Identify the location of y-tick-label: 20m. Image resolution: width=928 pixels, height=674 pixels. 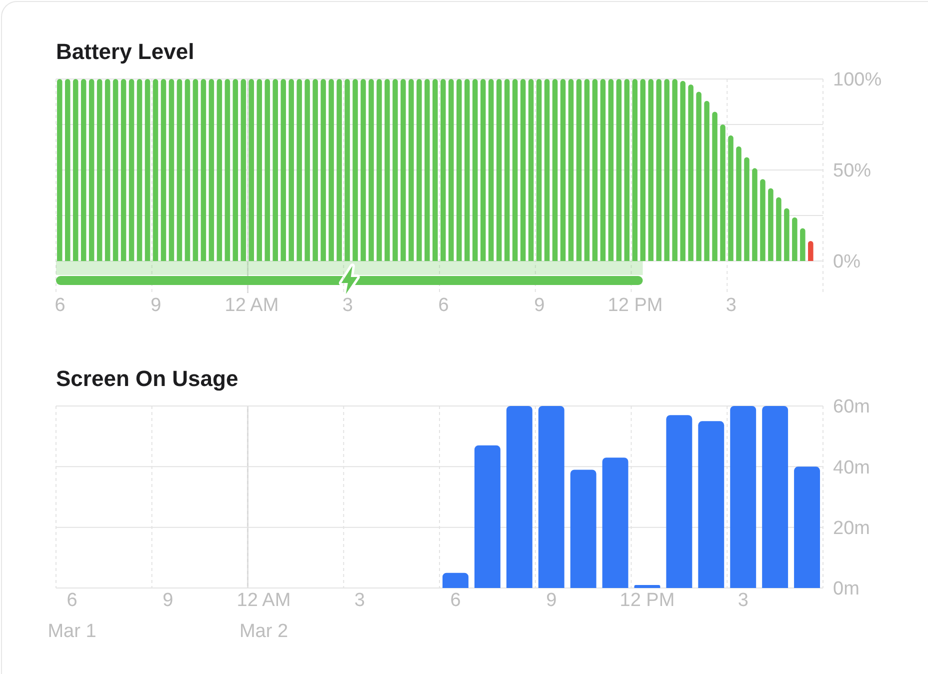
(851, 528).